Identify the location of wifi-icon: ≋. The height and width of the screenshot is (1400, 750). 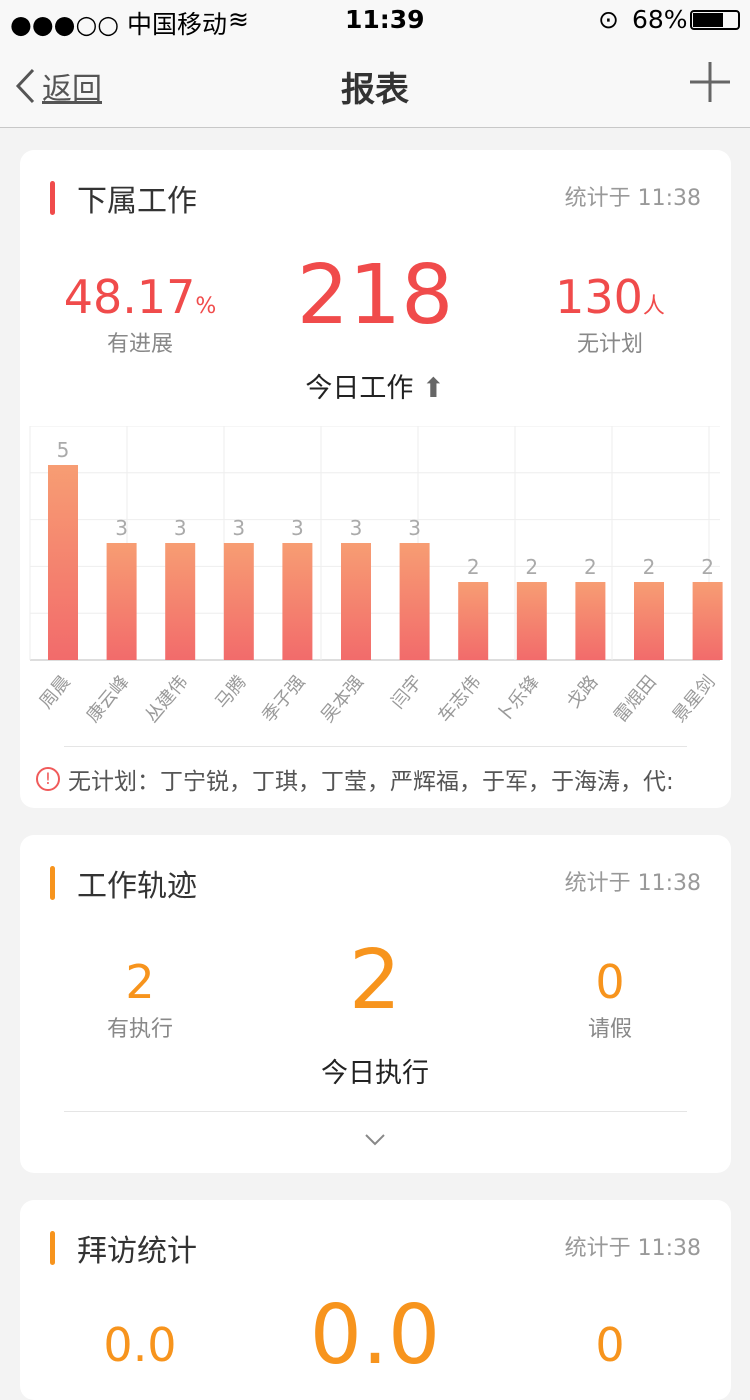
(238, 19).